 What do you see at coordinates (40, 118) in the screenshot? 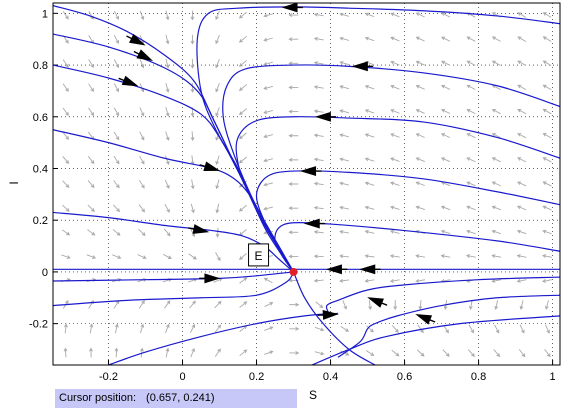
I see `y-tick-label: 0.6` at bounding box center [40, 118].